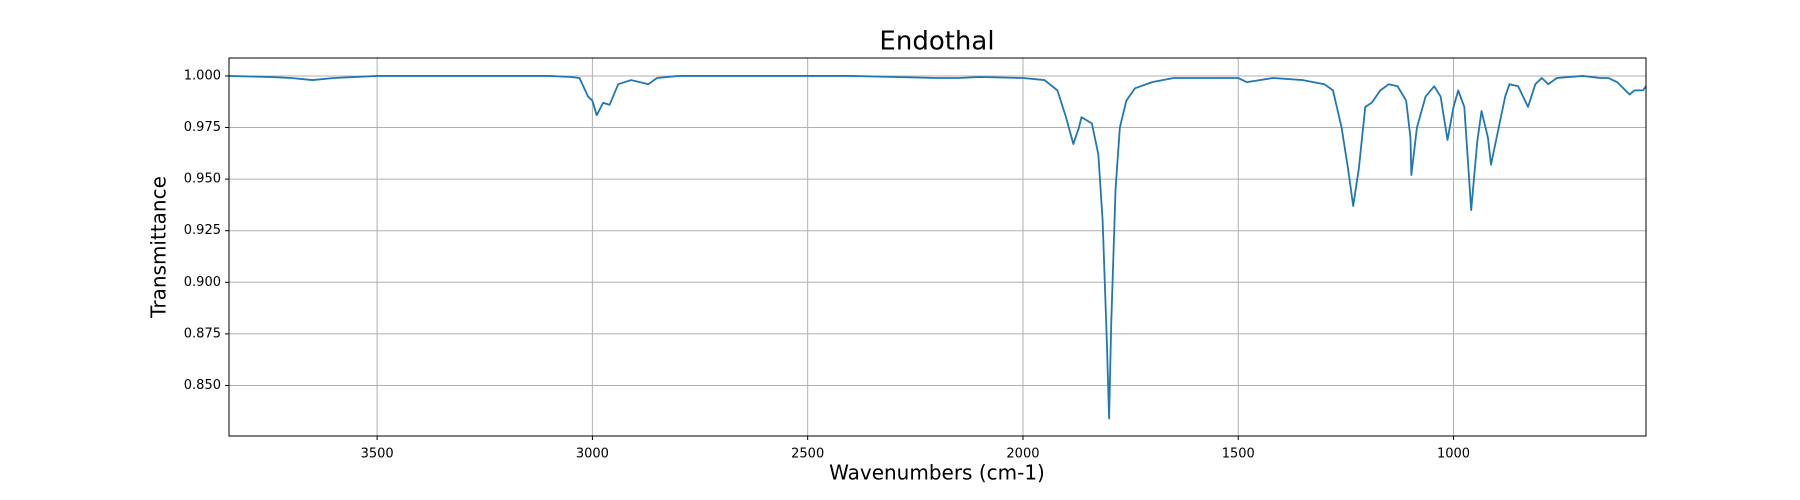 This screenshot has width=1800, height=500. I want to click on x-tick-label: 2500, so click(807, 454).